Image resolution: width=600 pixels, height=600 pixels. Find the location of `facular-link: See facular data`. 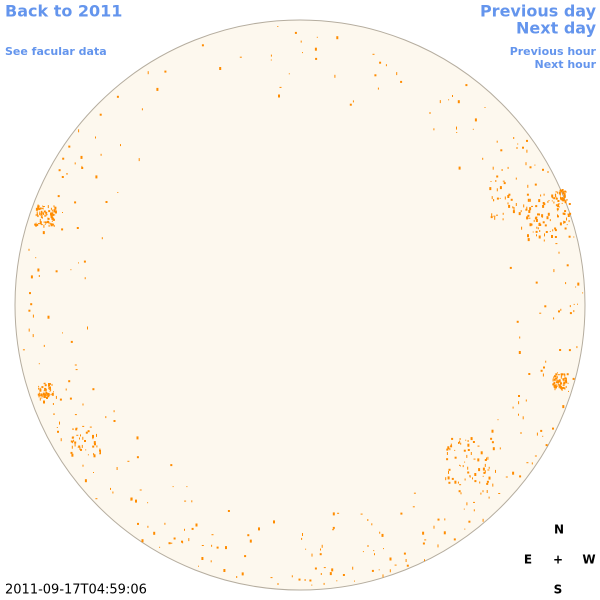

facular-link: See facular data is located at coordinates (56, 51).